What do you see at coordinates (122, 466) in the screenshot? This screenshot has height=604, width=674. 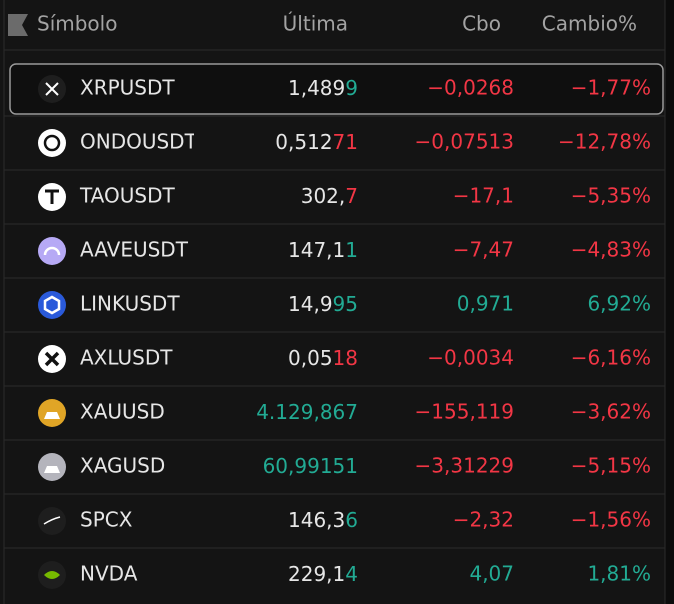 I see `symbol: XAGUSD` at bounding box center [122, 466].